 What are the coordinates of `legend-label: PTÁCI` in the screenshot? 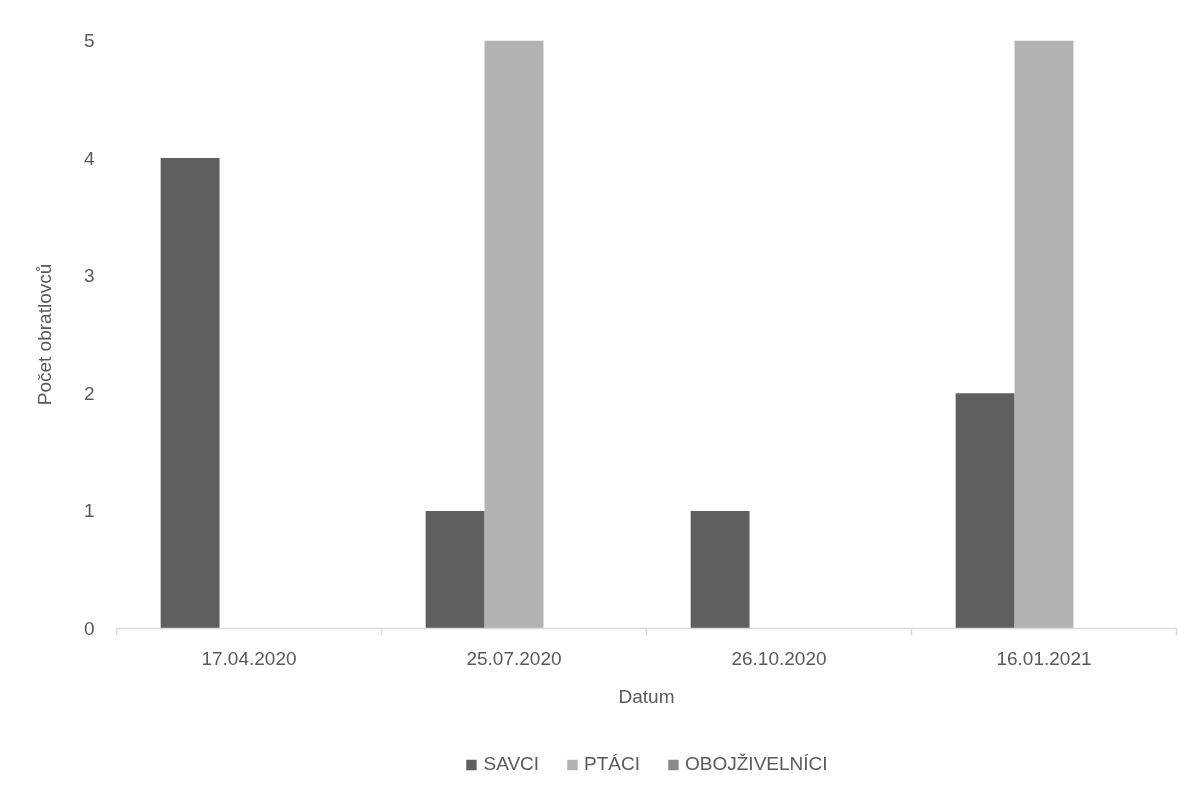 It's located at (612, 764).